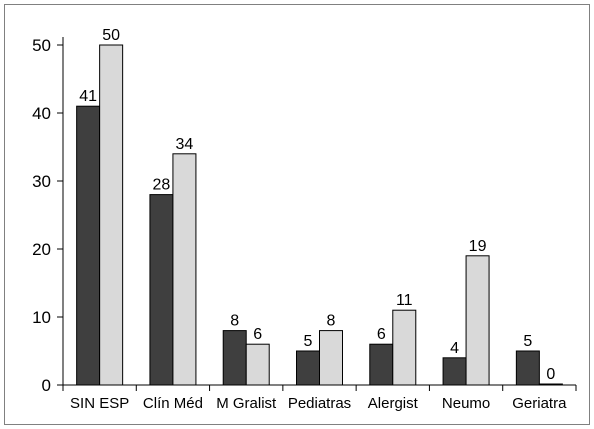 The image size is (594, 429). What do you see at coordinates (41, 45) in the screenshot?
I see `y-tick-label: 50` at bounding box center [41, 45].